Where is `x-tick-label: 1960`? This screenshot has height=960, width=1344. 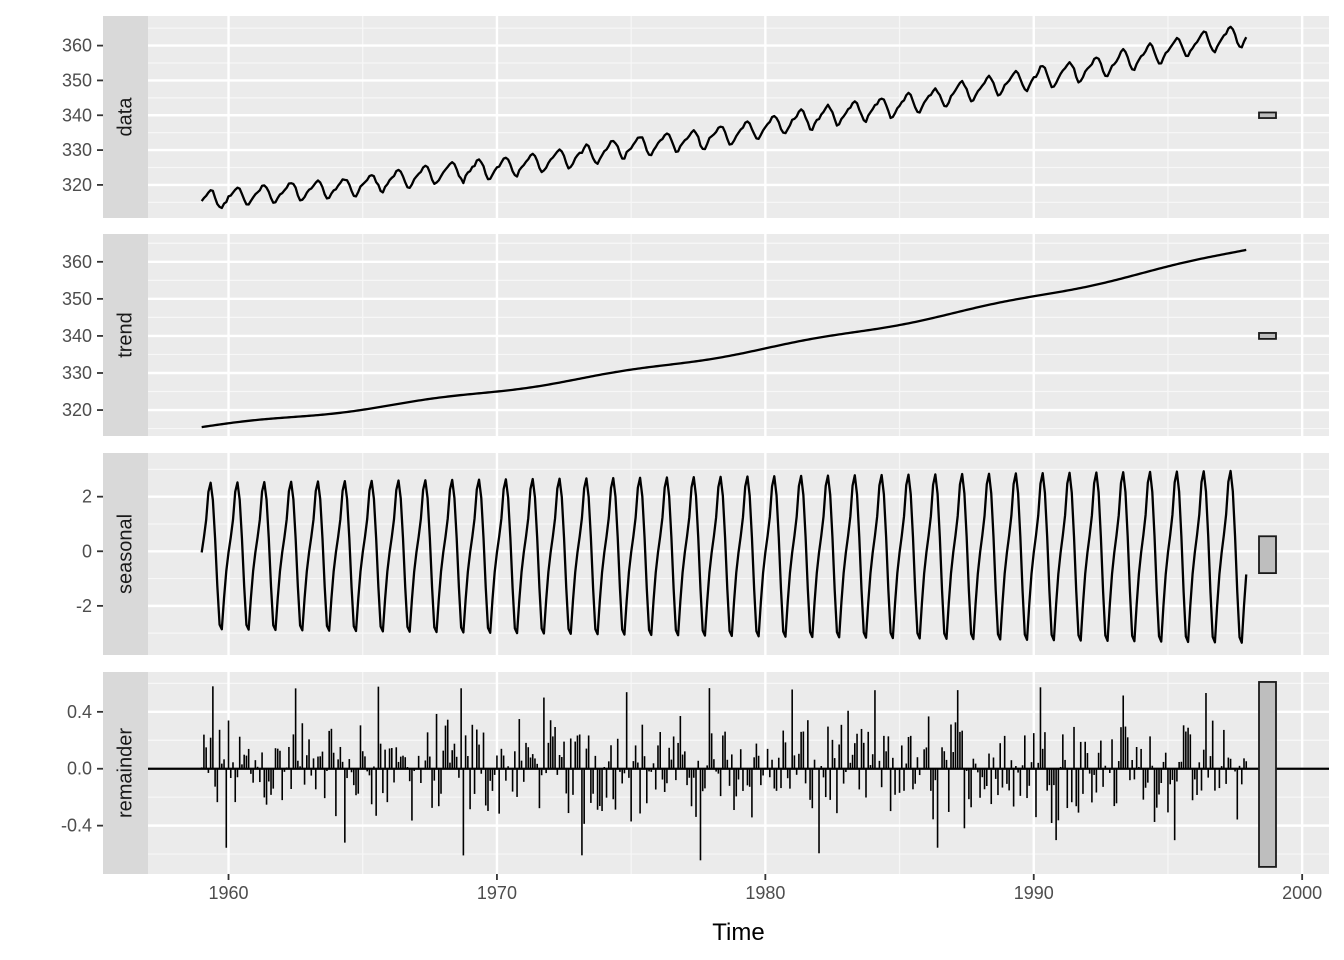 x-tick-label: 1960 is located at coordinates (228, 893).